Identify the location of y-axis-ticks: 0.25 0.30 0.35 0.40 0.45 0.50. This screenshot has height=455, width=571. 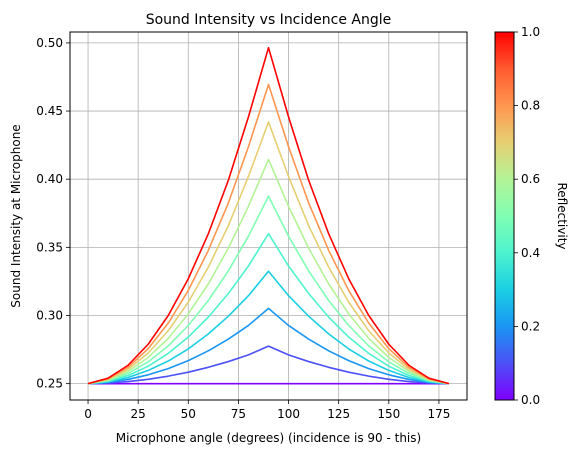
(53, 213).